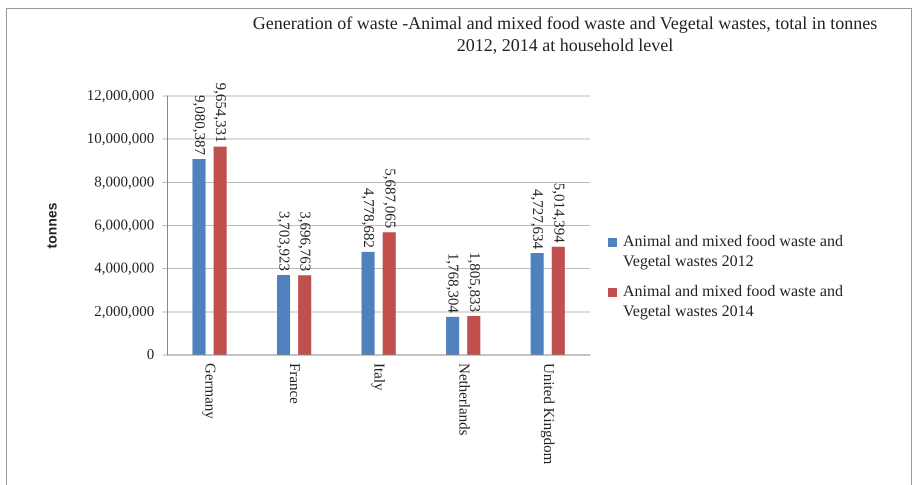  Describe the element at coordinates (220, 112) in the screenshot. I see `data-label: 9,654,331` at that location.